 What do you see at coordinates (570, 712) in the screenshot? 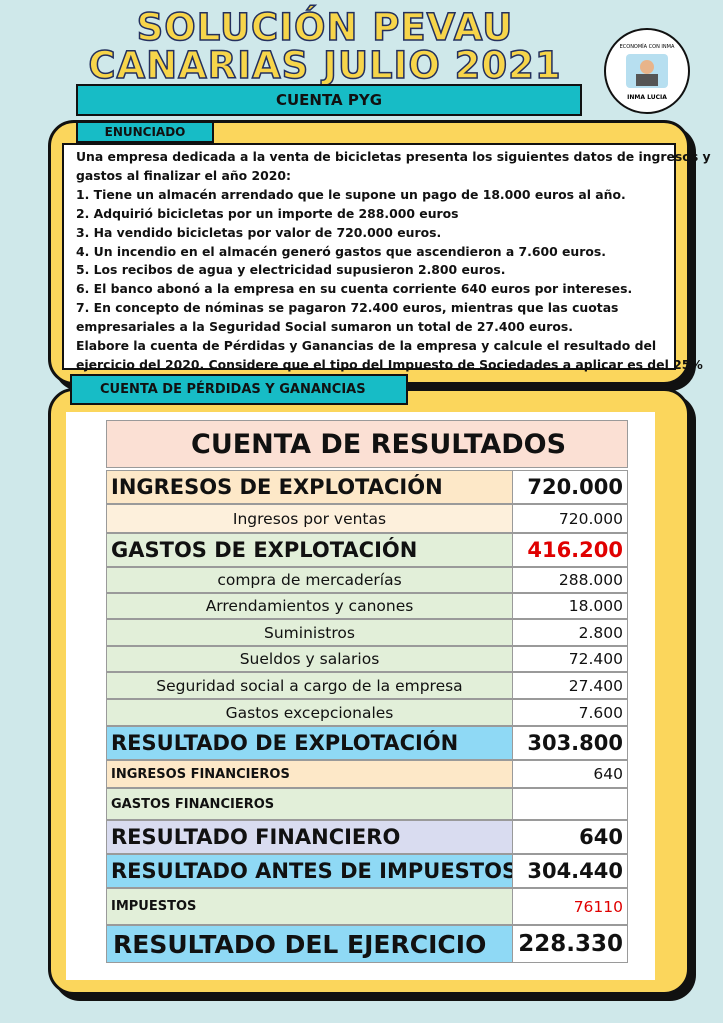
I see `row-value: 7.600` at bounding box center [570, 712].